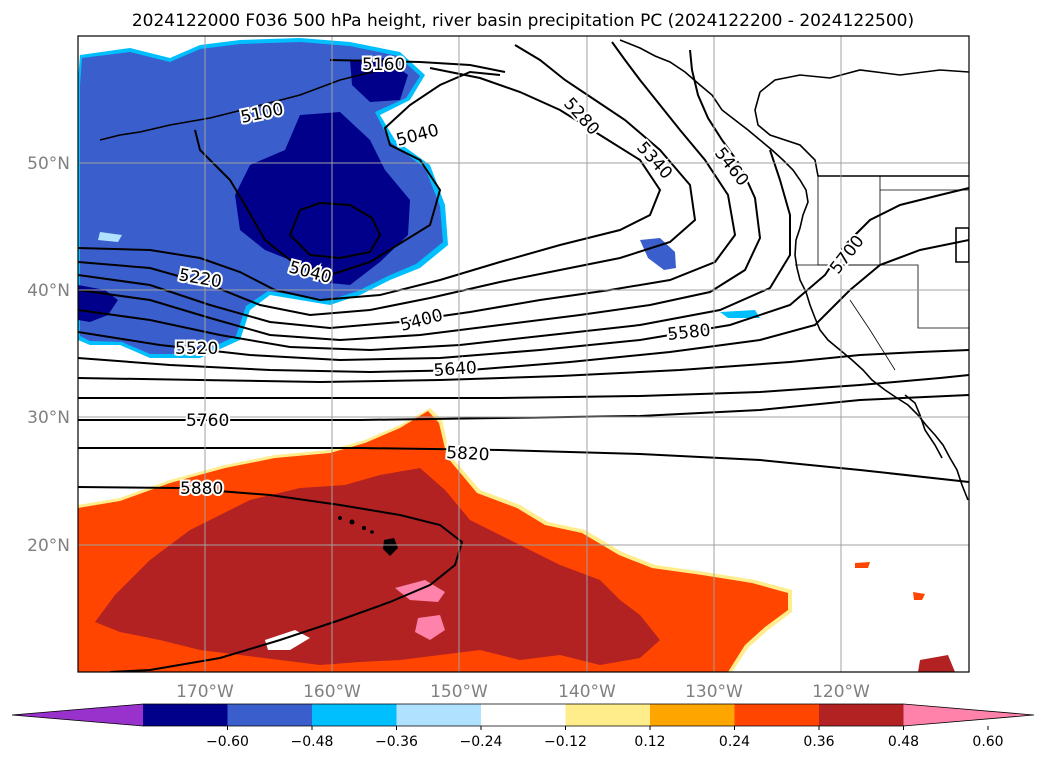 Image resolution: width=1047 pixels, height=765 pixels. Describe the element at coordinates (48, 164) in the screenshot. I see `lat-label: 50°N` at that location.